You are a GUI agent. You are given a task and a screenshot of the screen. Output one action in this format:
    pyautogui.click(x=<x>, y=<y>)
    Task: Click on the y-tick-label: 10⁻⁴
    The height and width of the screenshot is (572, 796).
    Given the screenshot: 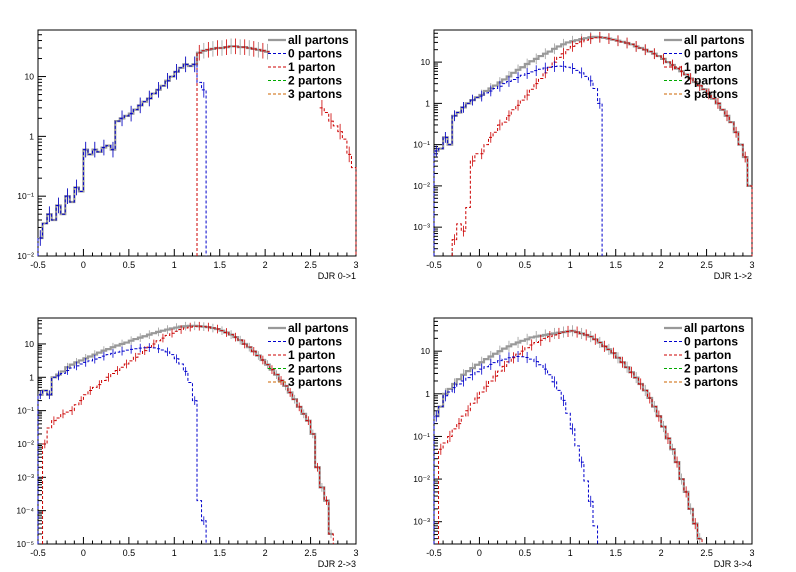 What is the action you would take?
    pyautogui.click(x=25, y=511)
    